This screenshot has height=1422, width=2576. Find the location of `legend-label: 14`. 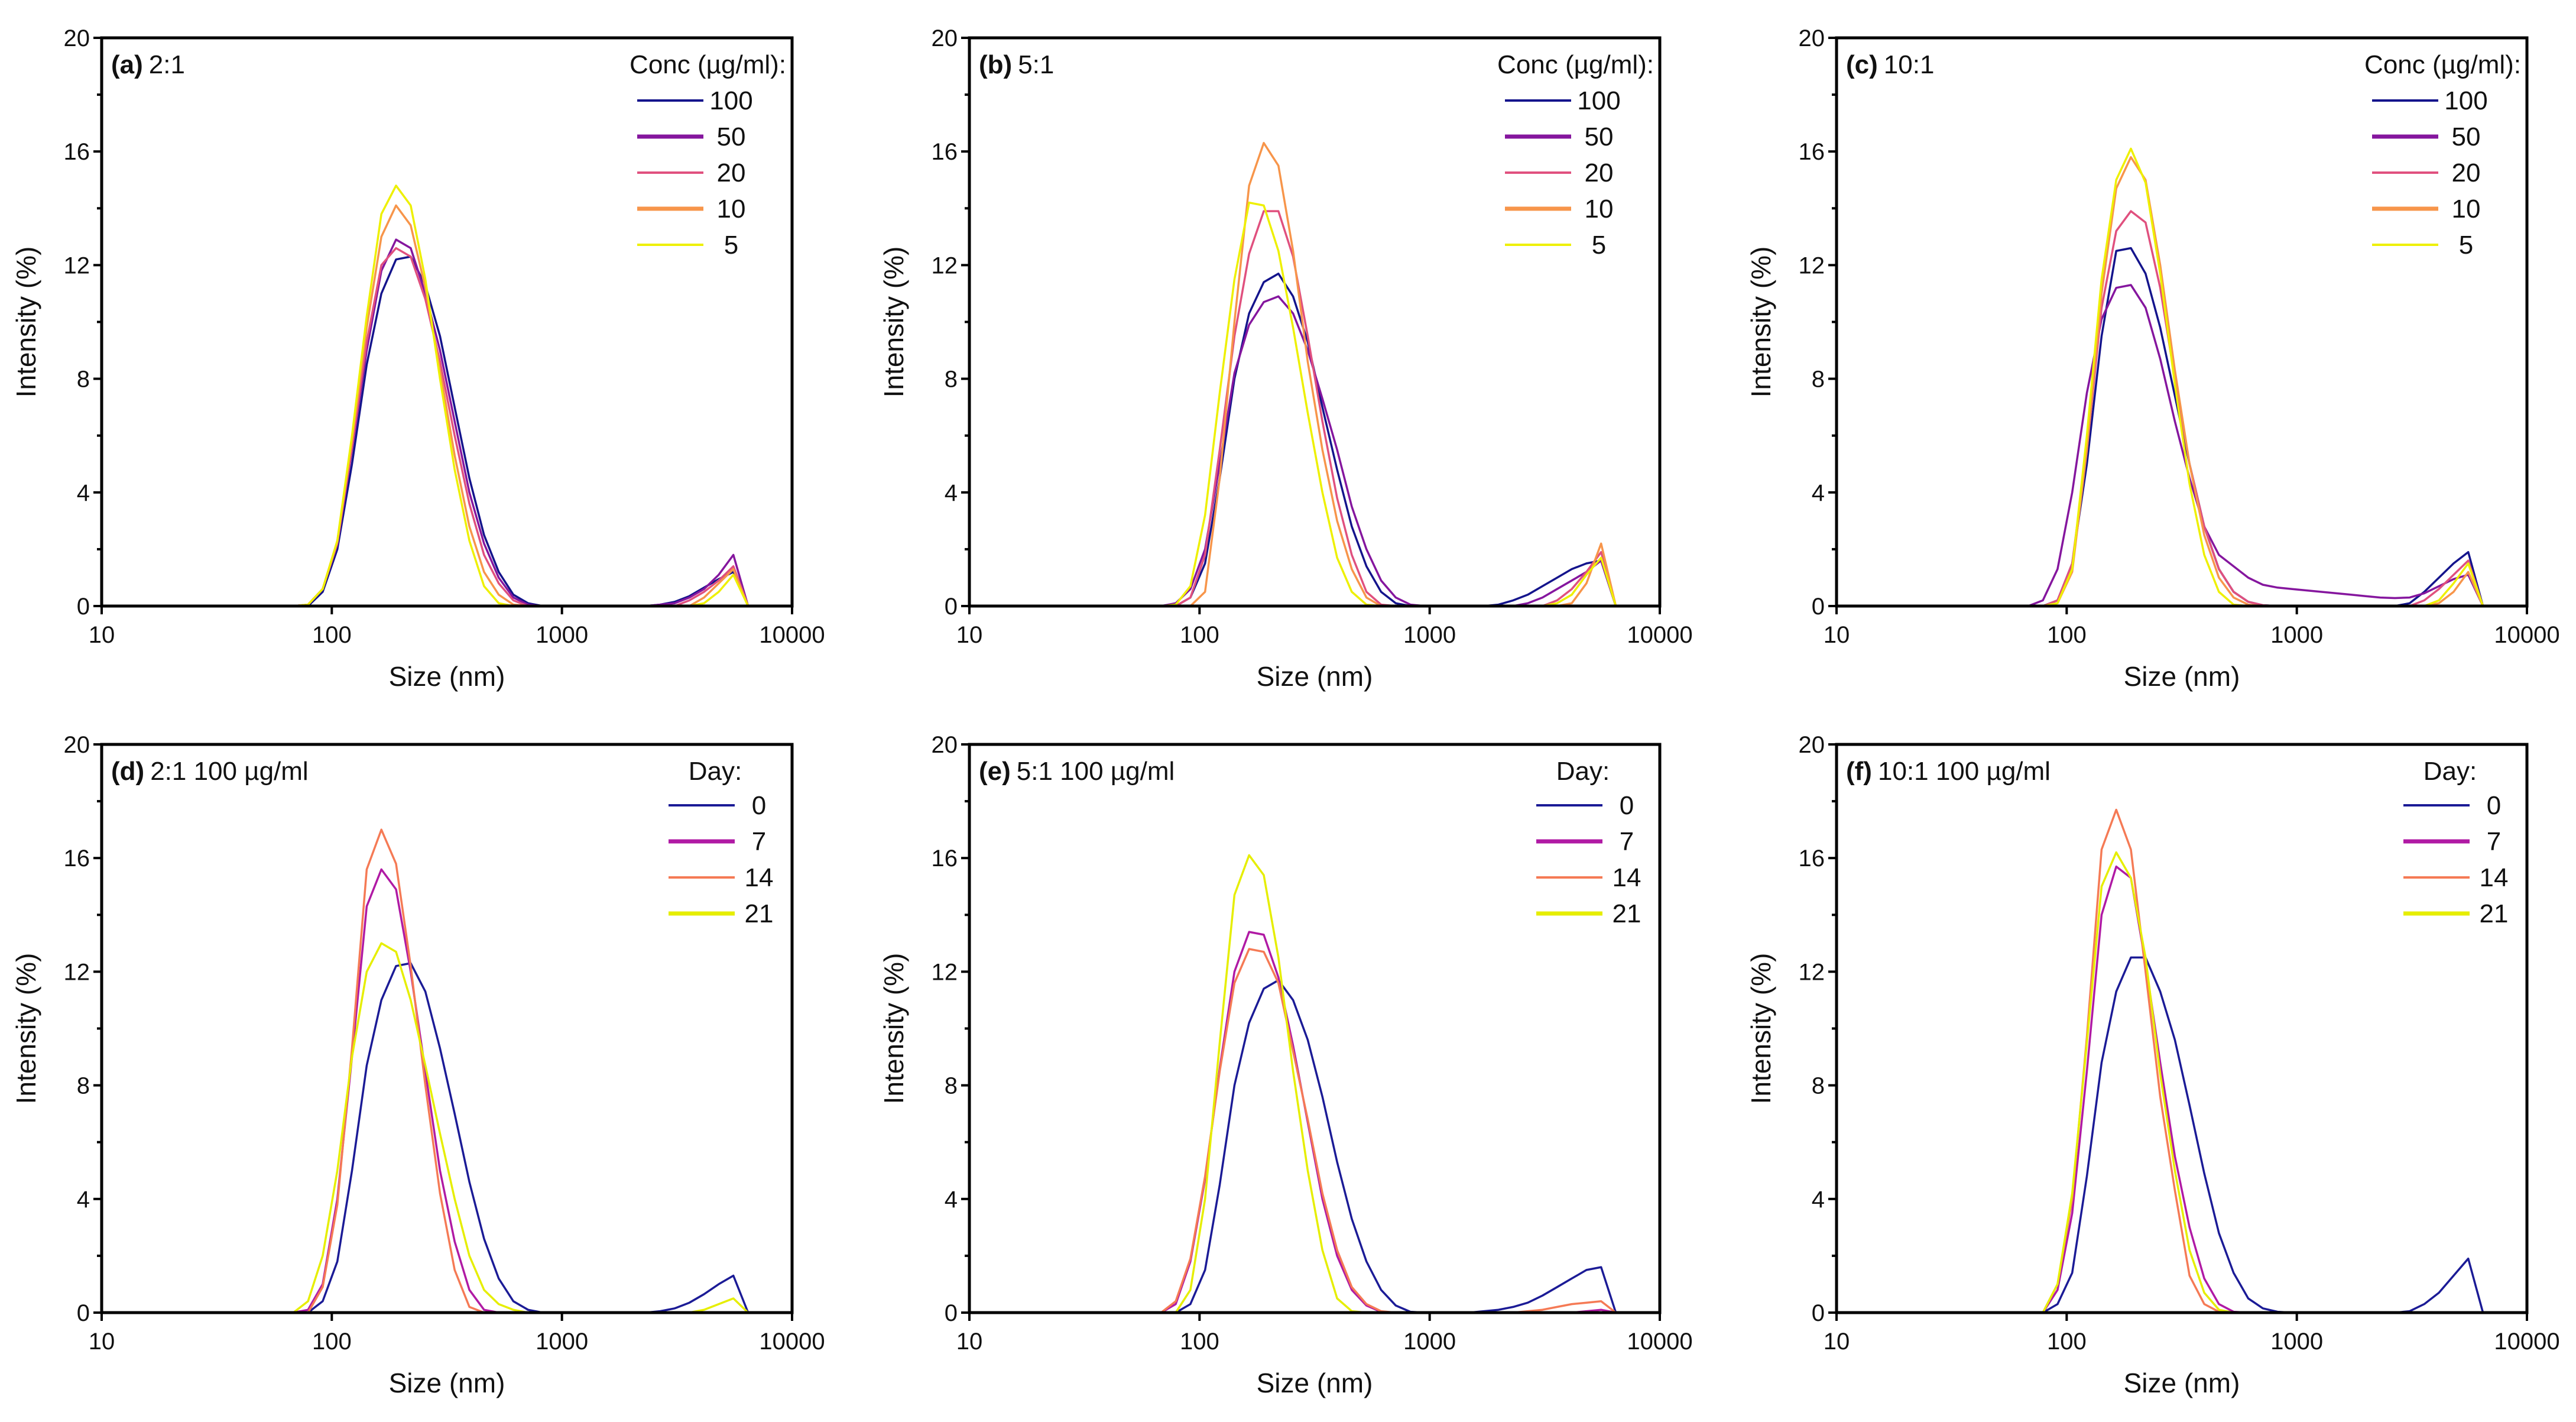

legend-label: 14 is located at coordinates (1627, 878).